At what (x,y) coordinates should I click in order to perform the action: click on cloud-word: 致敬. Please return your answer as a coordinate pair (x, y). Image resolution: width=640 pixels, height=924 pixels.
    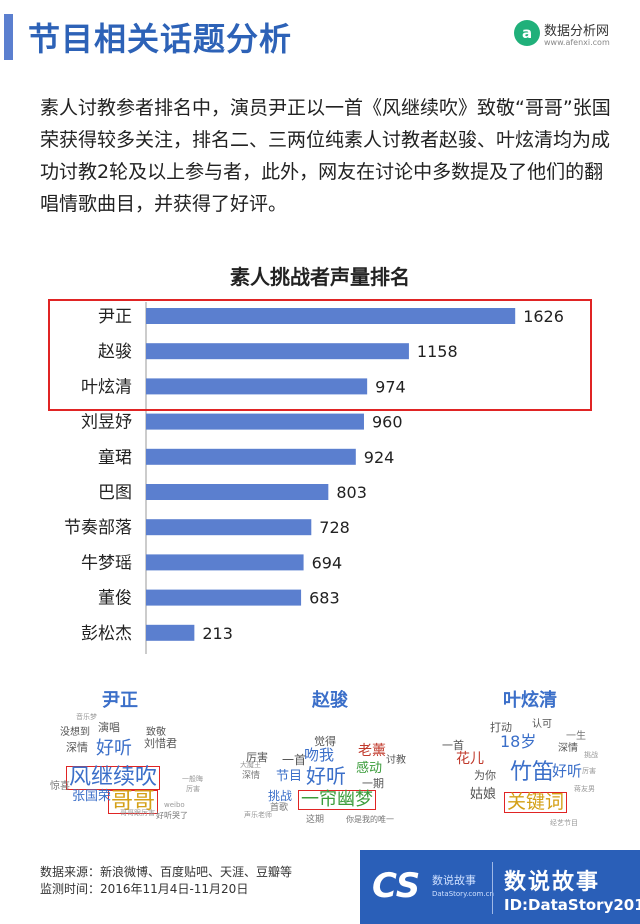
    Looking at the image, I should click on (156, 732).